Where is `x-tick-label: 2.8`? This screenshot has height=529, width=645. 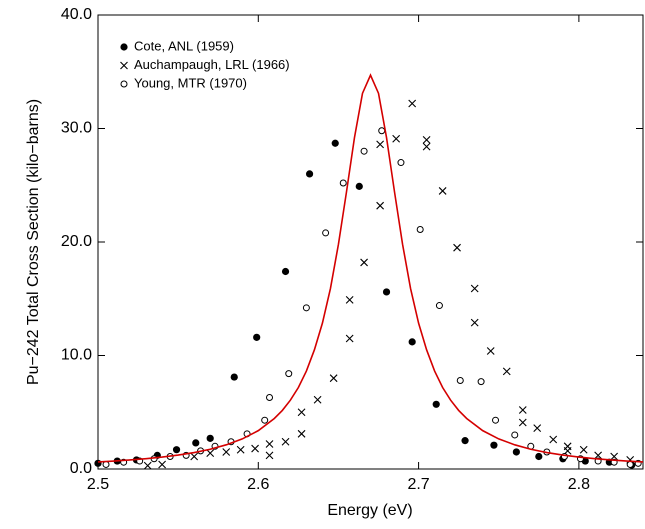
x-tick-label: 2.8 is located at coordinates (579, 484).